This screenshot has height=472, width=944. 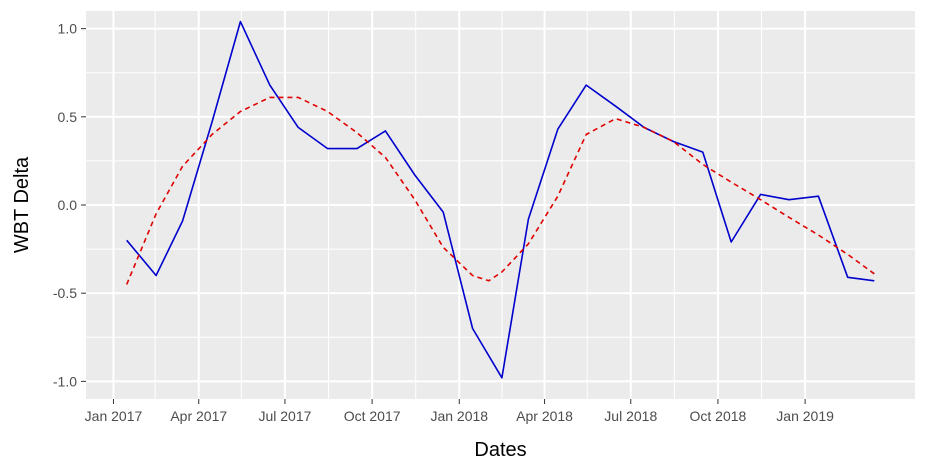 What do you see at coordinates (65, 381) in the screenshot?
I see `y-tick-label: -1.0` at bounding box center [65, 381].